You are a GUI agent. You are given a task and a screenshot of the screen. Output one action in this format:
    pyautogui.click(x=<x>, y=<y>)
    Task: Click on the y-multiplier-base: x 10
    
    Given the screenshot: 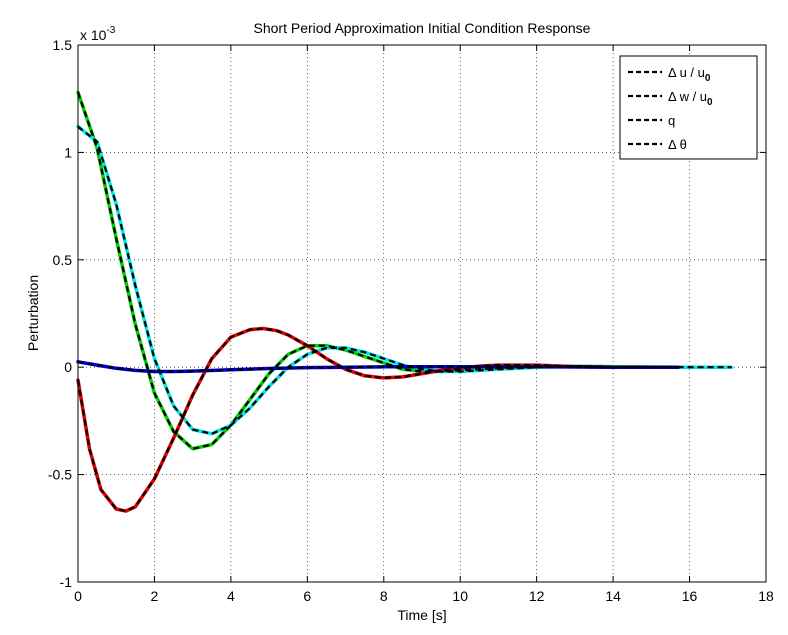 What is the action you would take?
    pyautogui.click(x=93, y=35)
    